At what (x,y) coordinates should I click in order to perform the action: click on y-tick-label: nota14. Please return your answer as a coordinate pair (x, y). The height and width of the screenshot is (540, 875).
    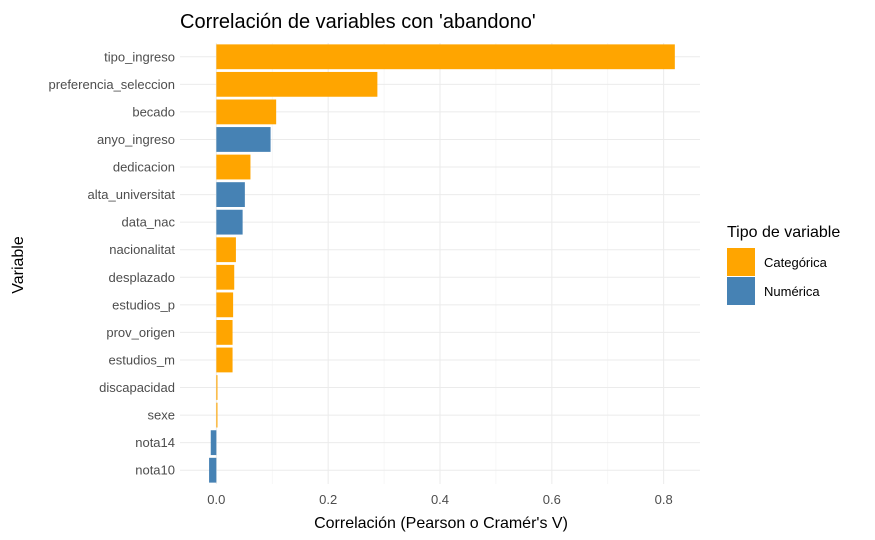
    Looking at the image, I should click on (155, 442).